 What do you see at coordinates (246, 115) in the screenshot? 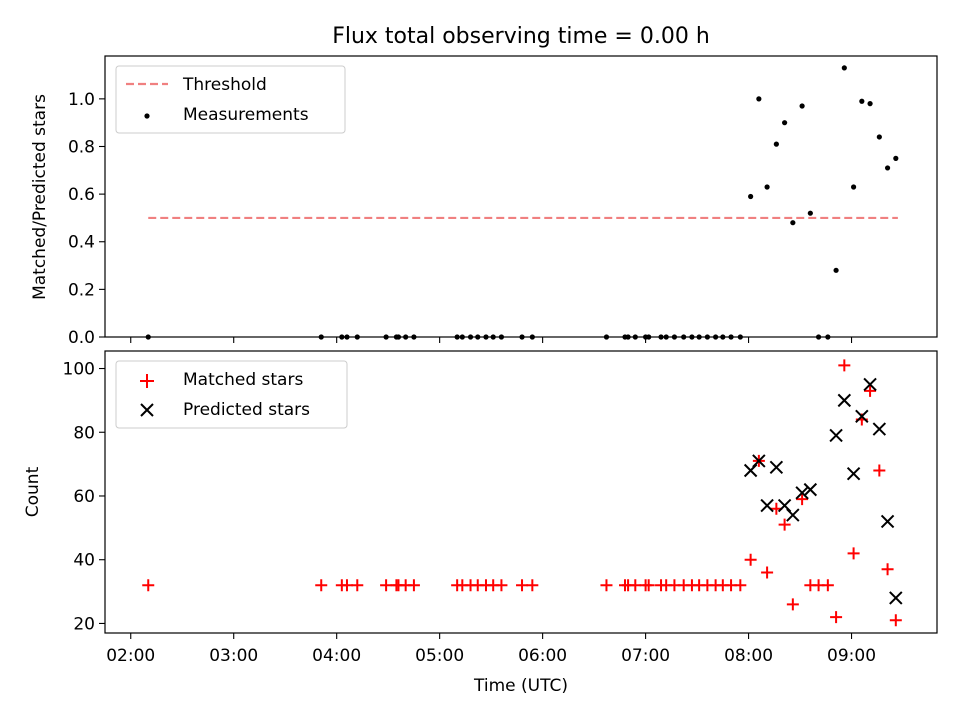
I see `legend-measurements-label: Measurements` at bounding box center [246, 115].